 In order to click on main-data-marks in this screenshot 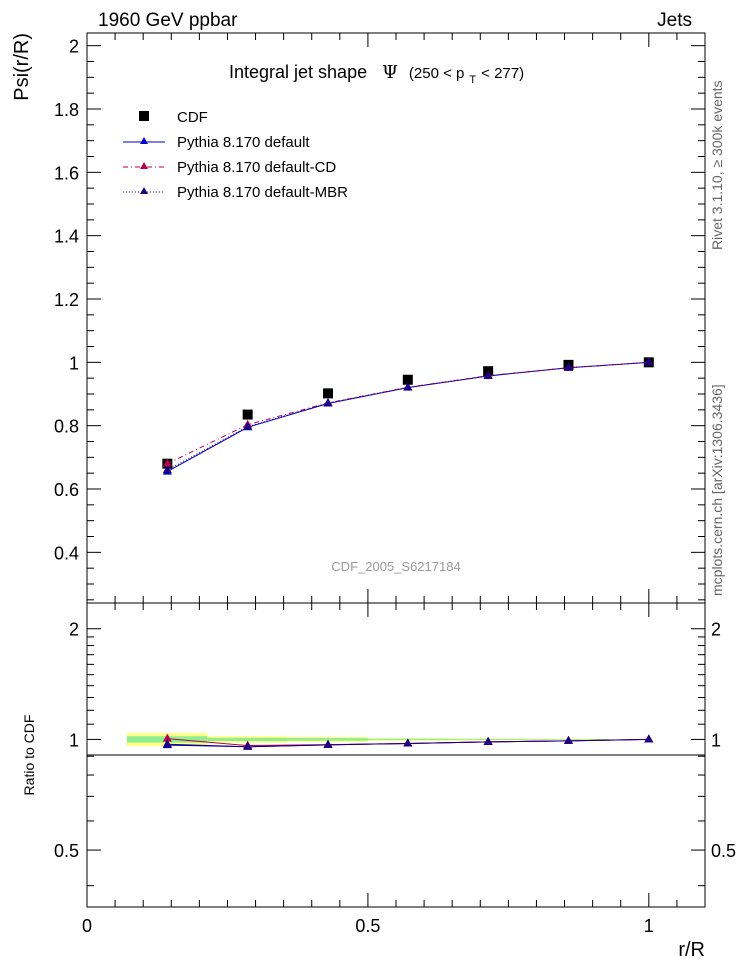, I will do `click(408, 416)`.